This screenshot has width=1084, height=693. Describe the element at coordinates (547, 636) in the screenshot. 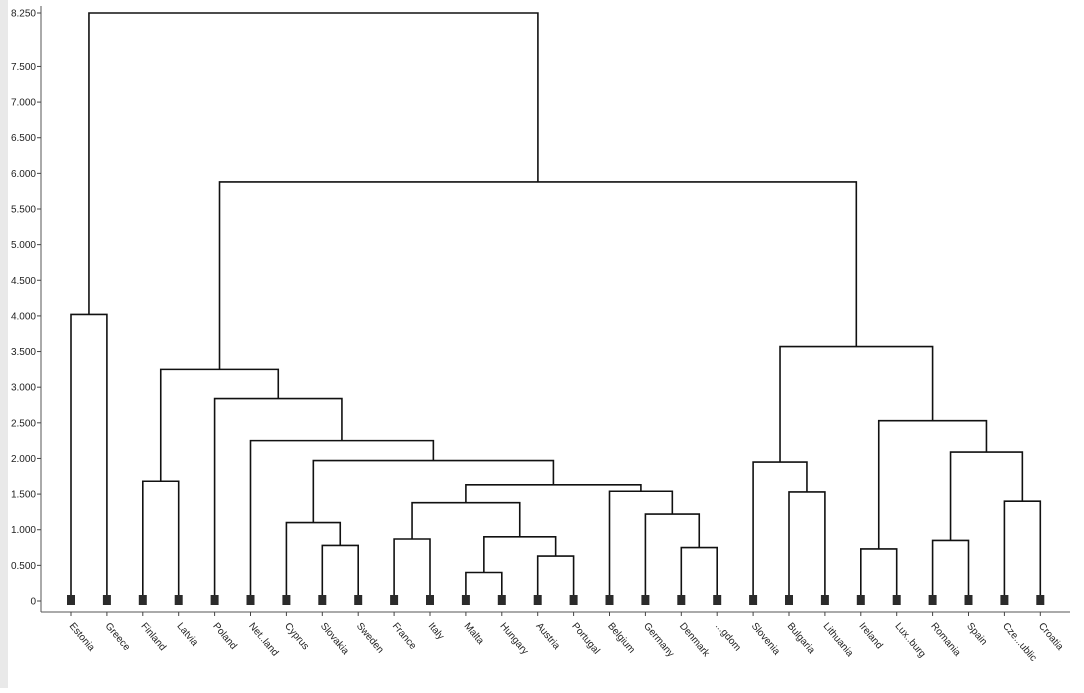

I see `leaf-label: Austria` at that location.